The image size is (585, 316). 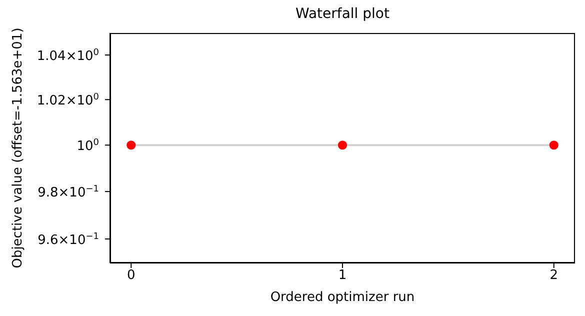 I want to click on x-tick-label: 0, so click(x=131, y=276).